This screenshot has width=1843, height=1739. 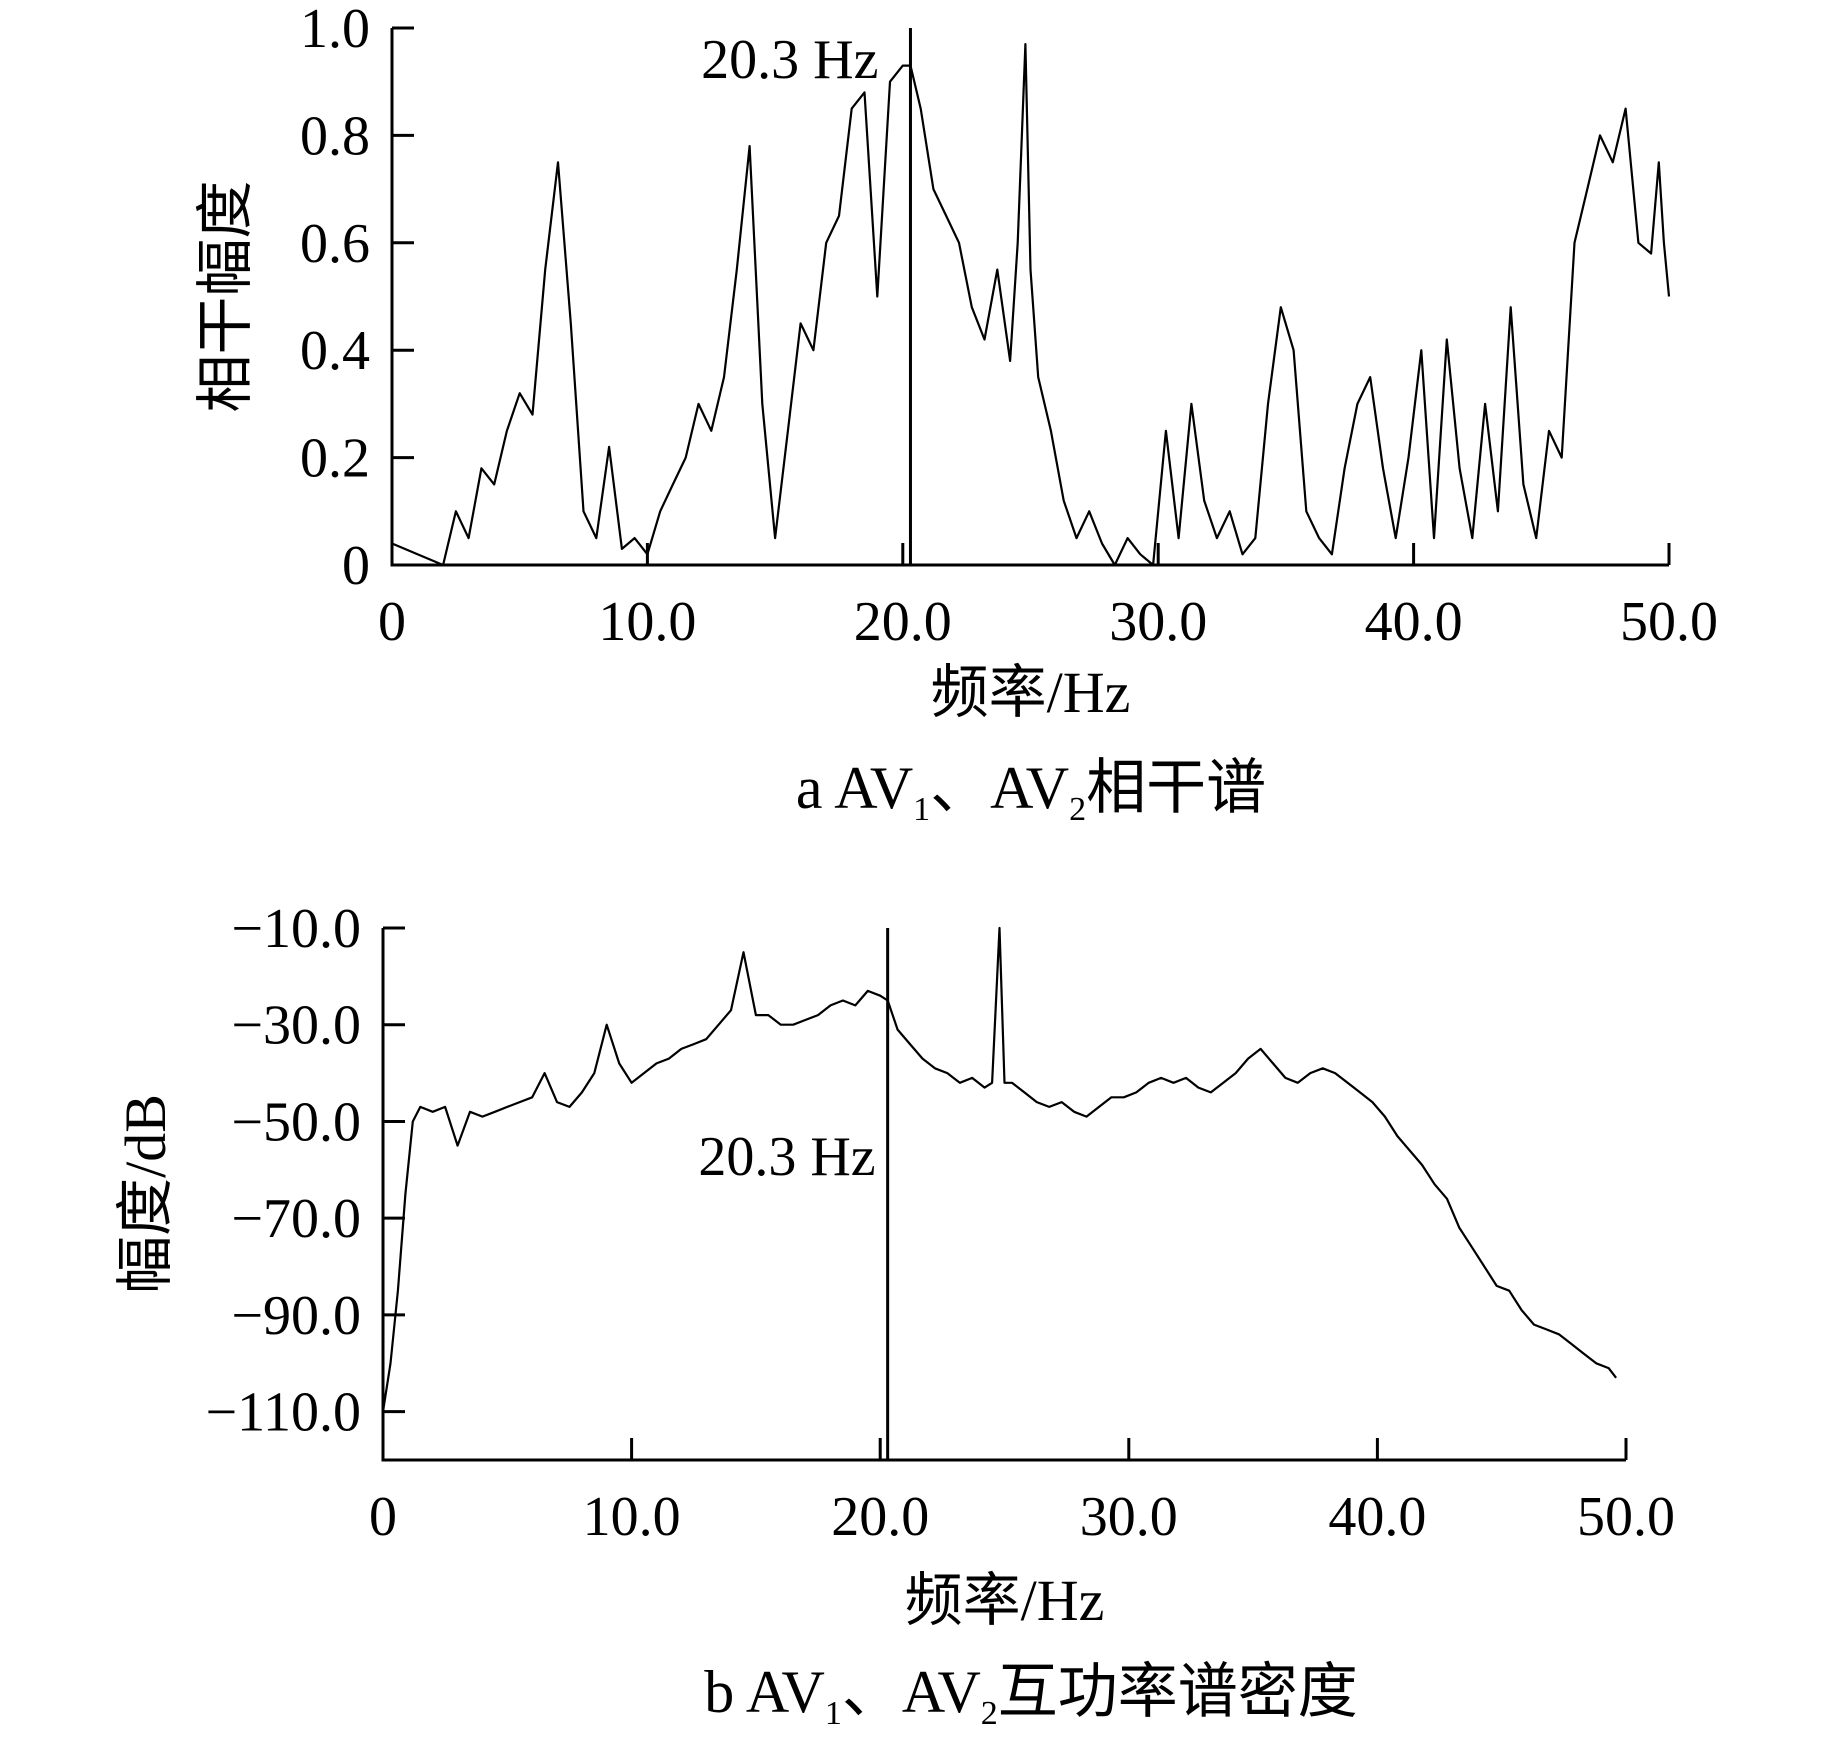 What do you see at coordinates (296, 1026) in the screenshot?
I see `panel-b-y-tick-label: −30.0` at bounding box center [296, 1026].